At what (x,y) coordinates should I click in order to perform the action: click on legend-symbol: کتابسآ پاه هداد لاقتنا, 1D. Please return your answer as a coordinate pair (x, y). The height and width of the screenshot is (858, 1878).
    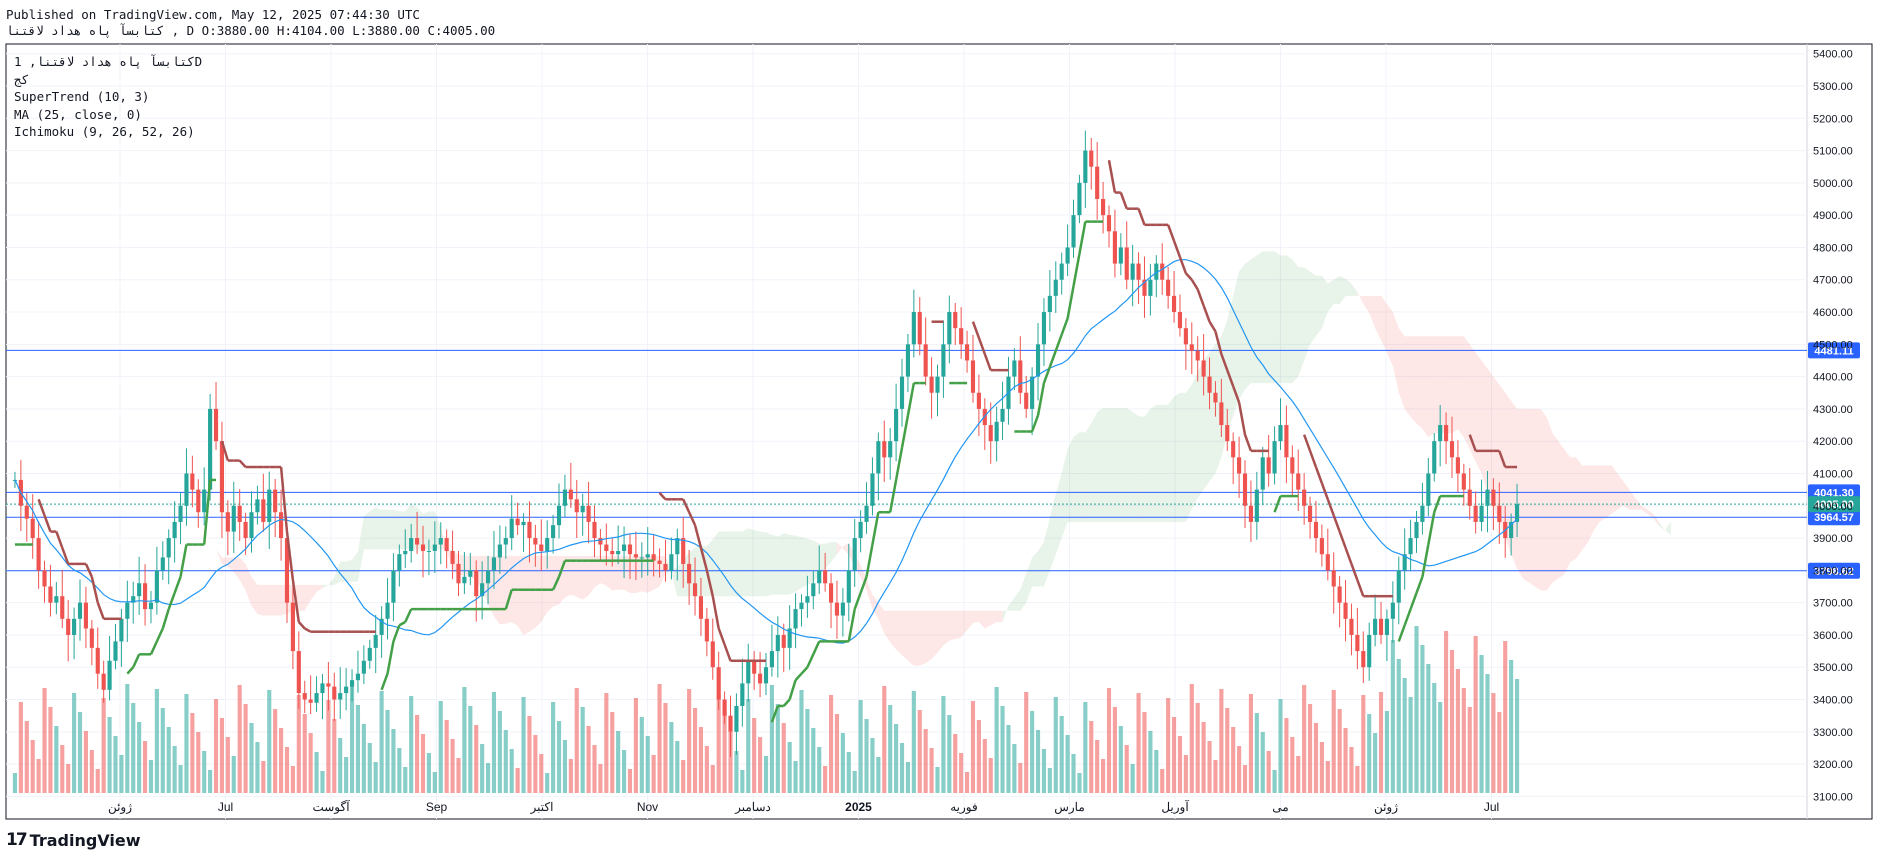
    Looking at the image, I should click on (108, 61).